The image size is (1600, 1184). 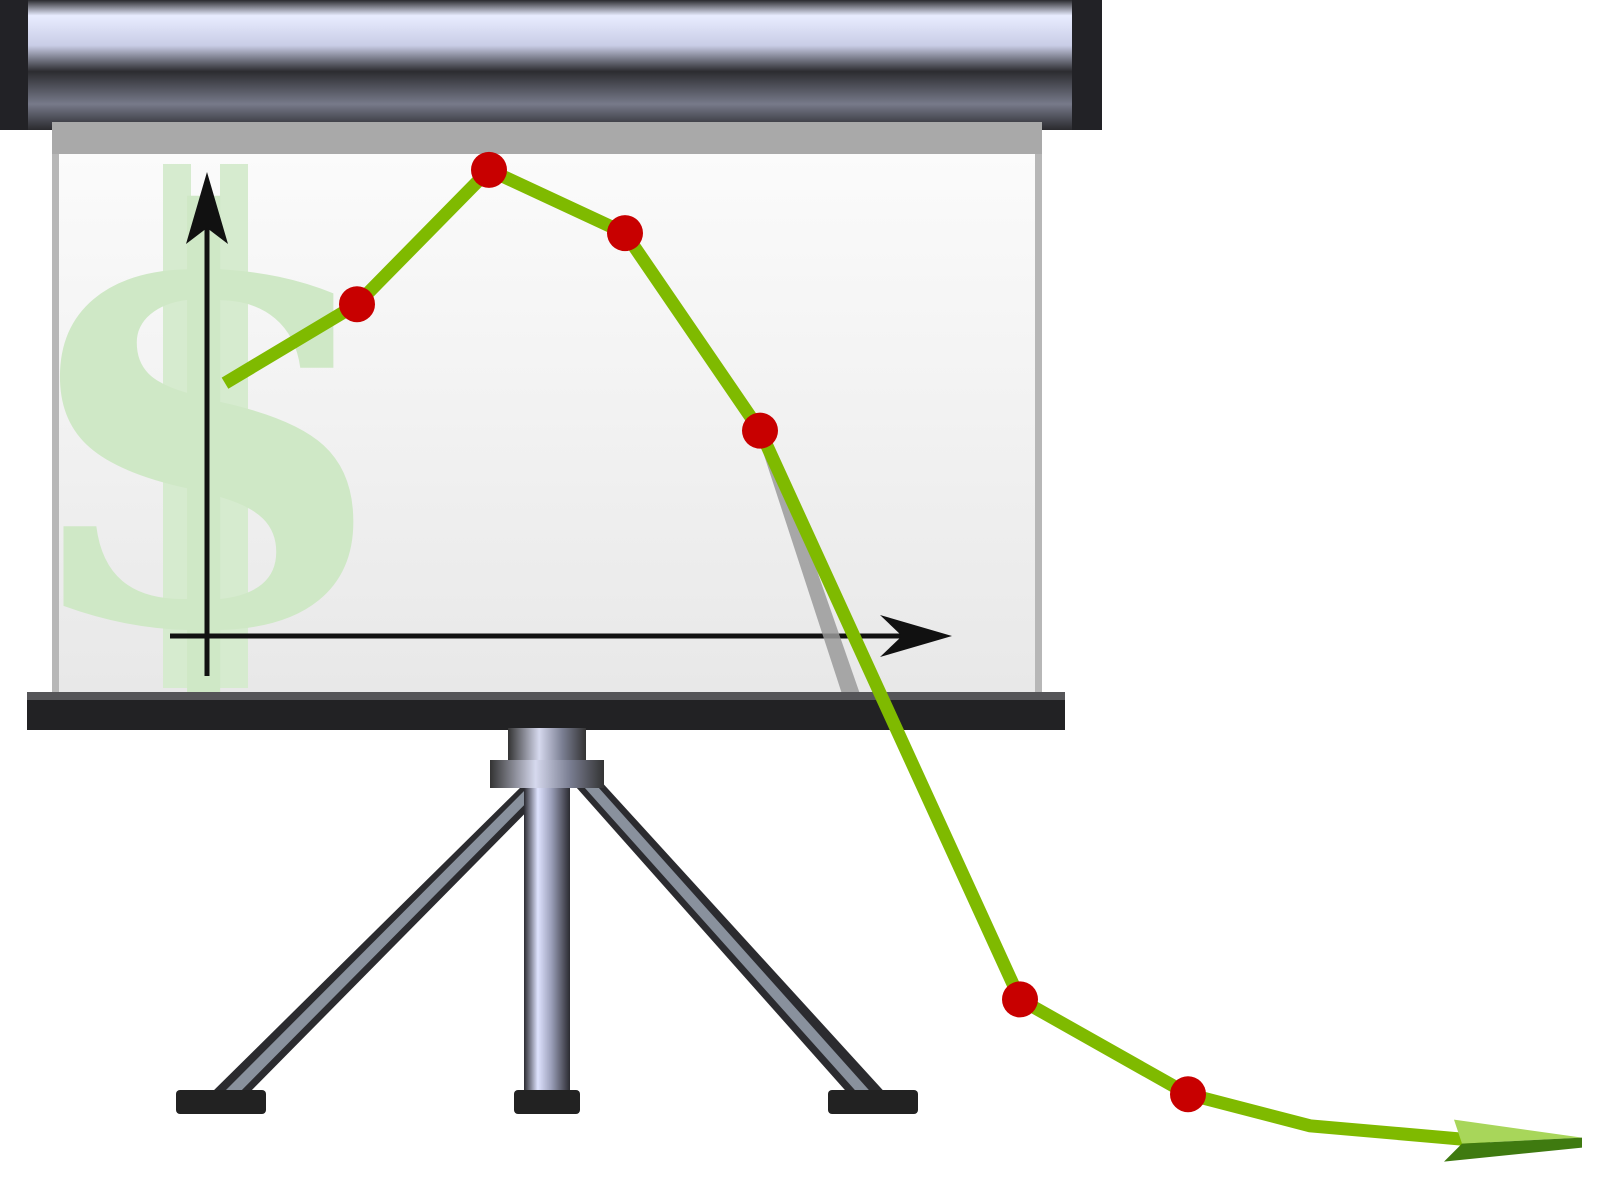 What do you see at coordinates (1087, 65) in the screenshot?
I see `roller-right-cap` at bounding box center [1087, 65].